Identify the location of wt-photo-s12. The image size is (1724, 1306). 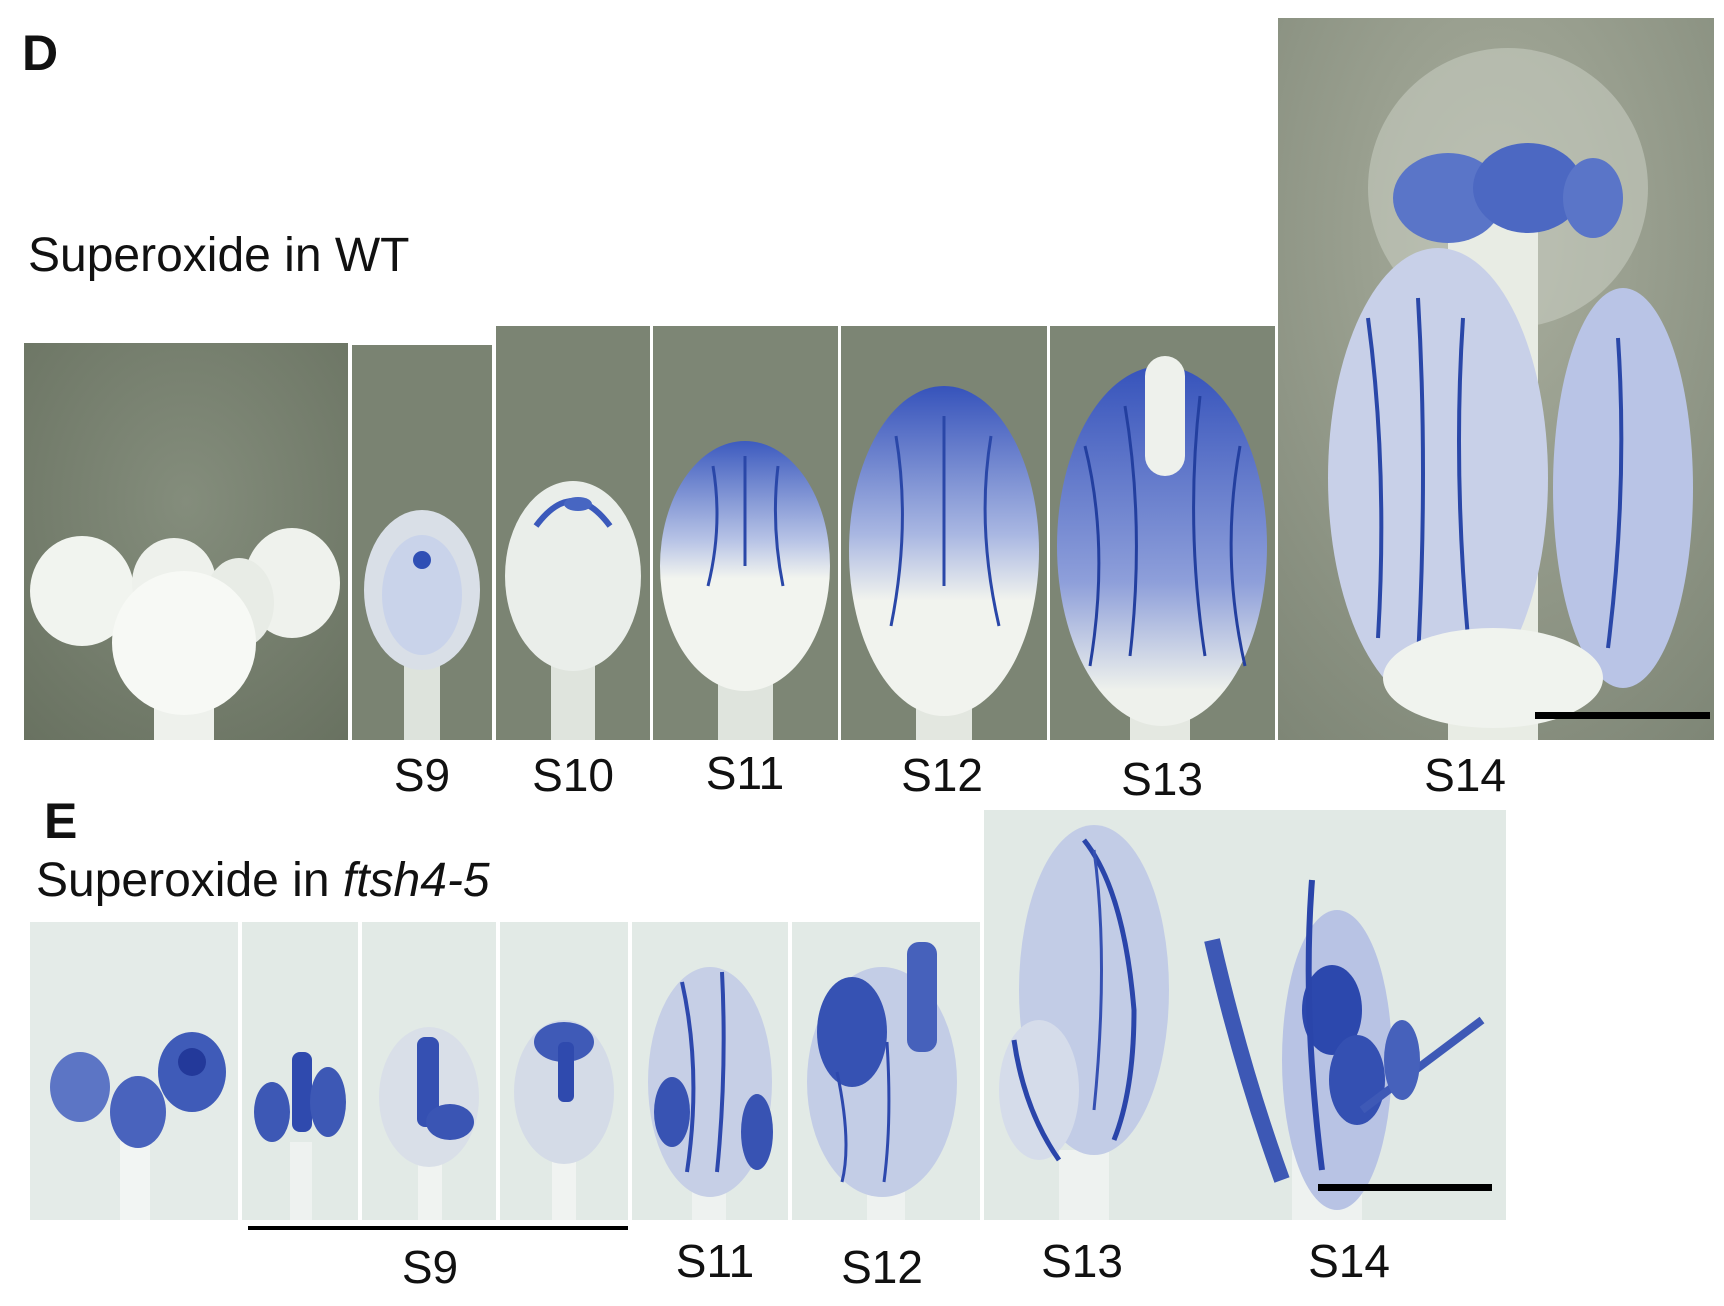
(944, 533).